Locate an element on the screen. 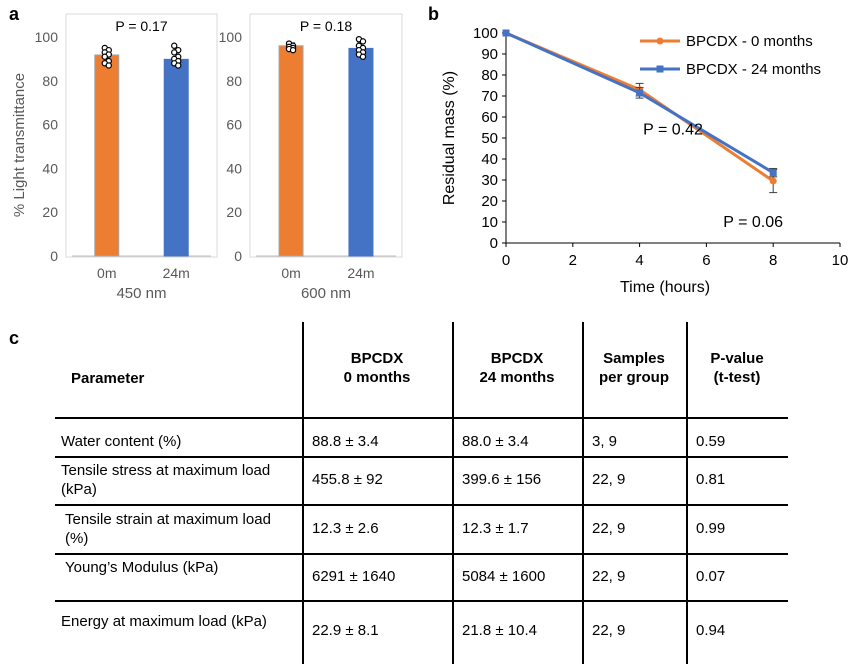 The image size is (850, 664). table-parameter-cell: Water content (%) is located at coordinates (121, 441).